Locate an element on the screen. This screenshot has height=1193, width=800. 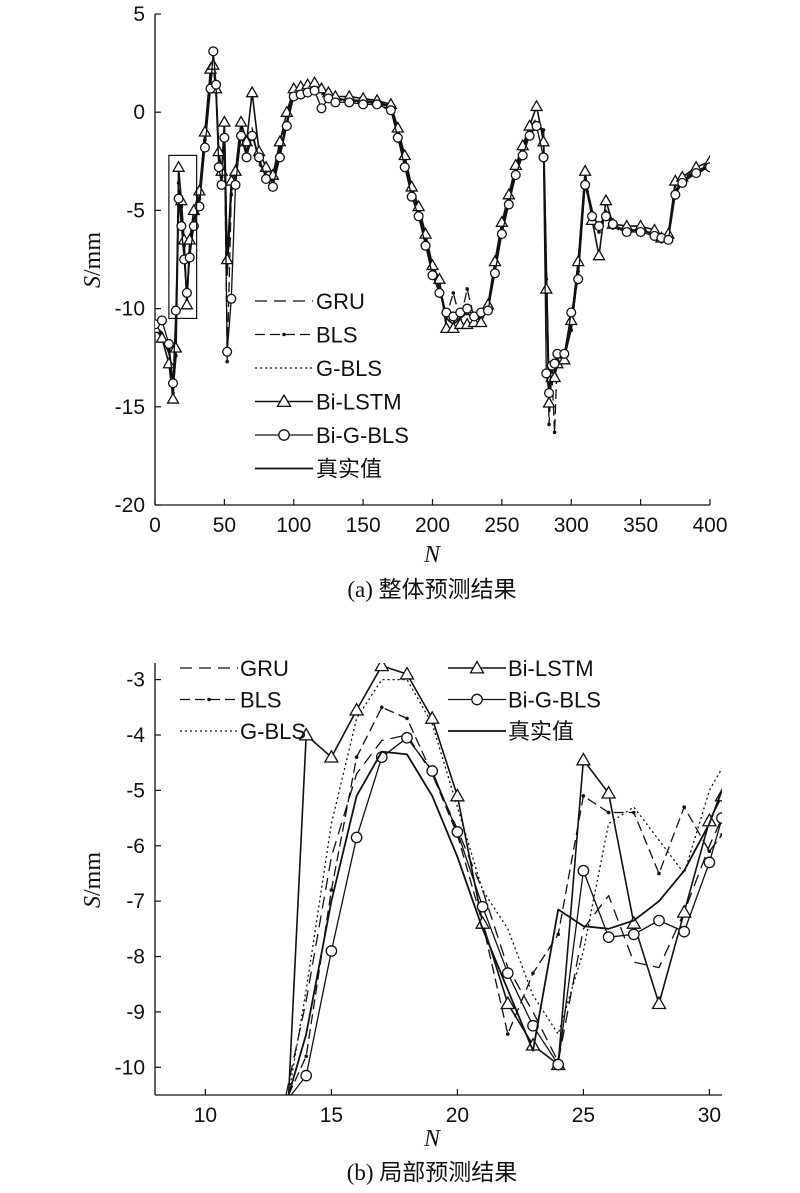
panel-a-y-axis-title: S/mm is located at coordinates (93, 260).